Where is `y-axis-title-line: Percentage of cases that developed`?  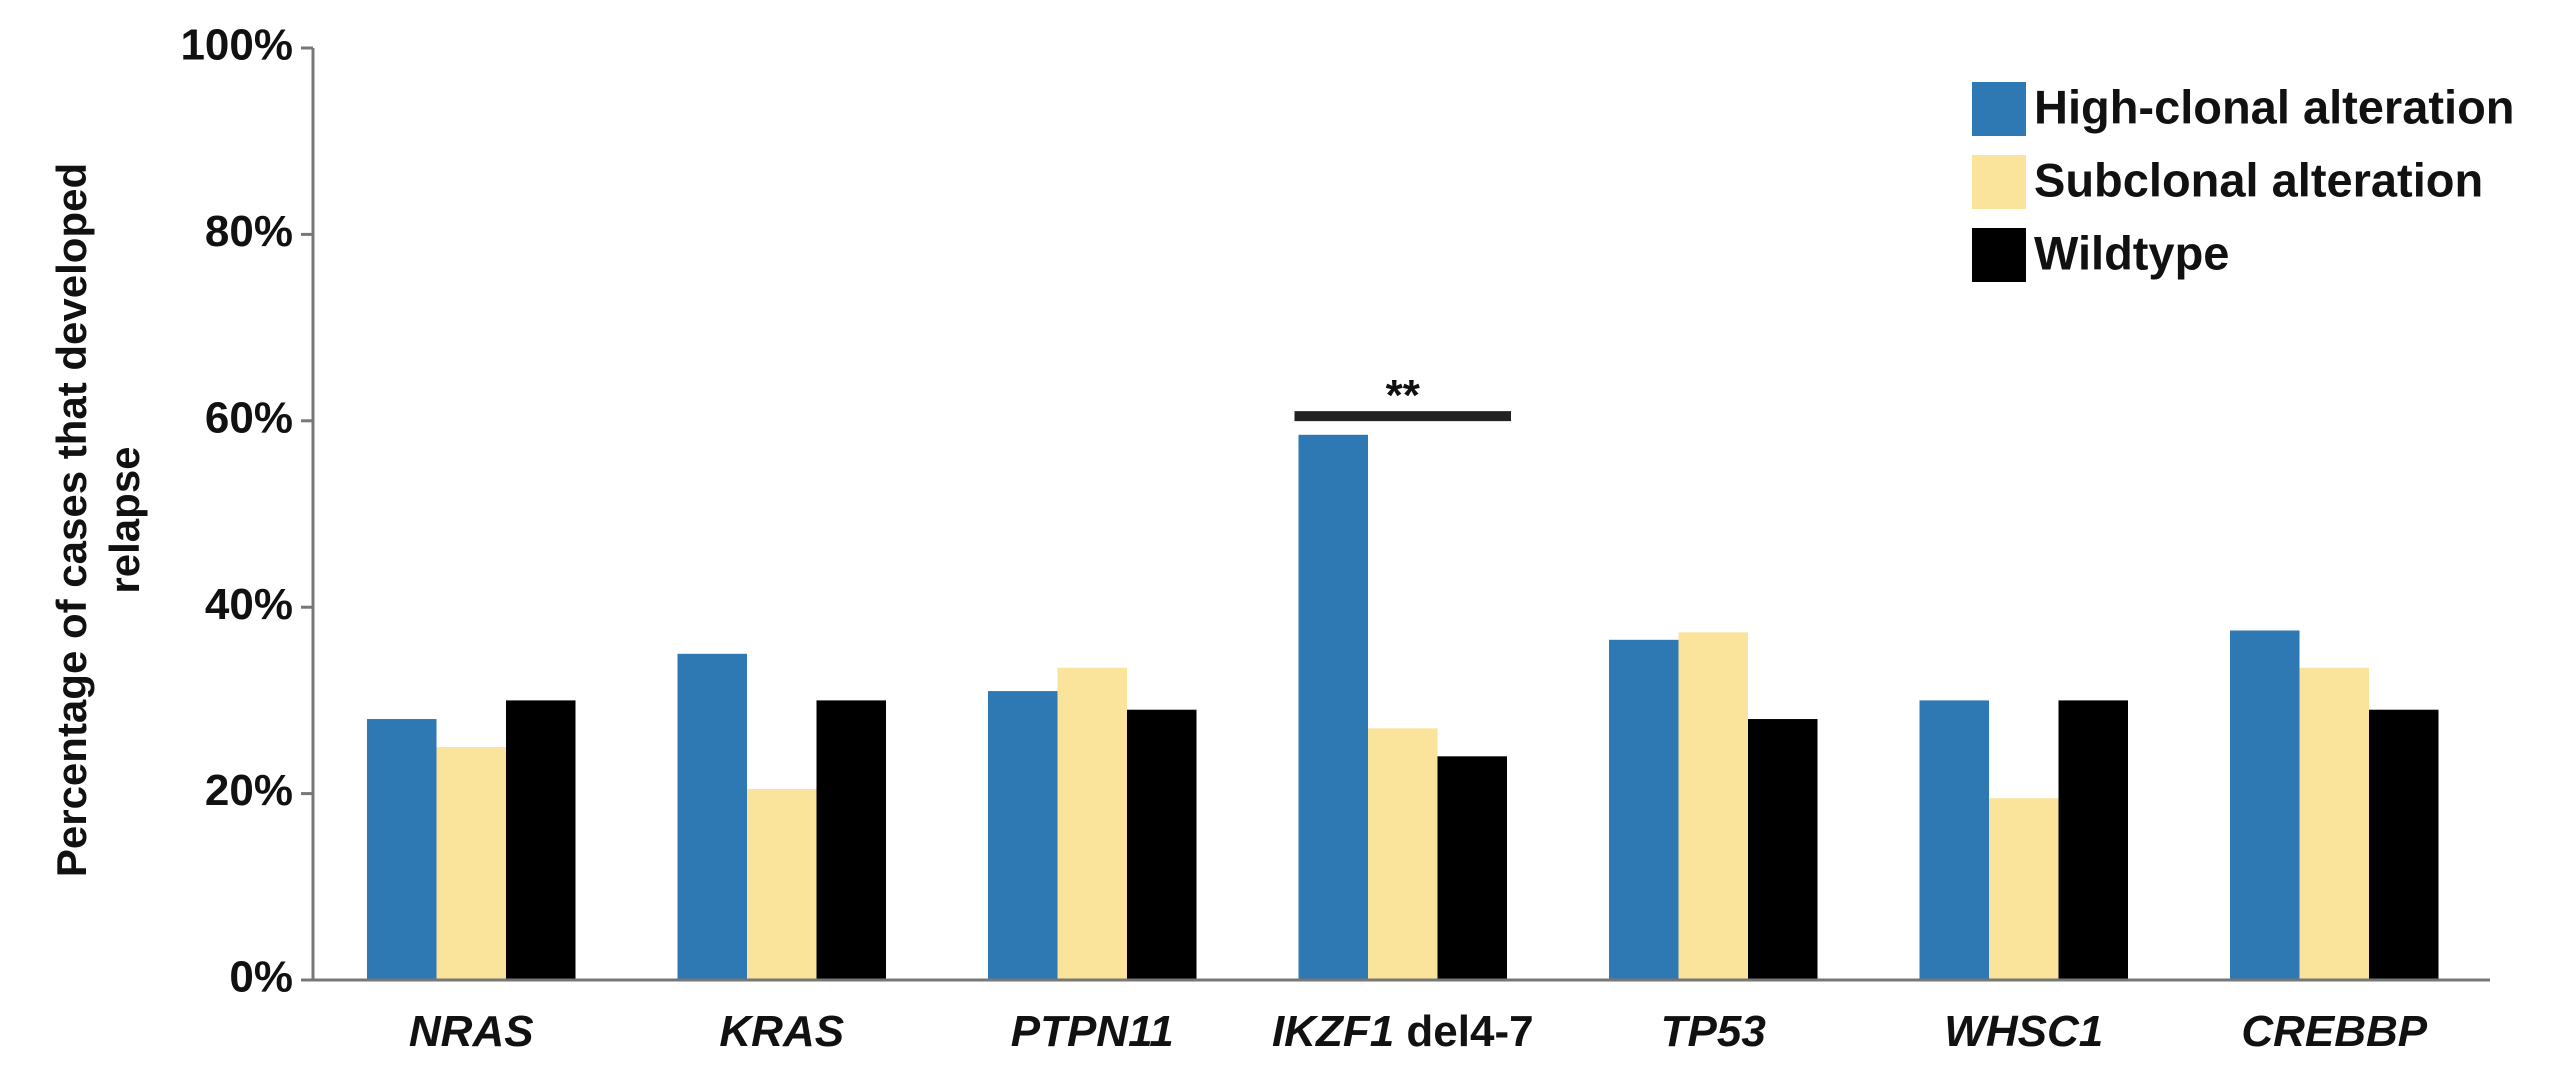 y-axis-title-line: Percentage of cases that developed is located at coordinates (71, 520).